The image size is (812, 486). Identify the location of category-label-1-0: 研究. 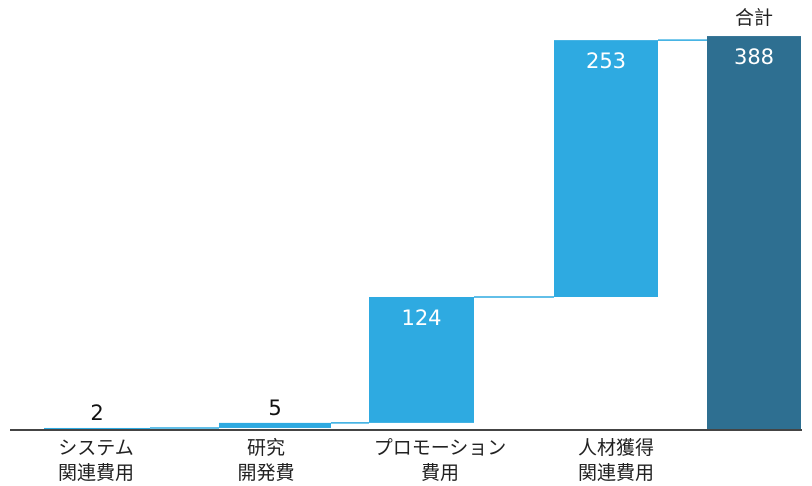
(266, 448).